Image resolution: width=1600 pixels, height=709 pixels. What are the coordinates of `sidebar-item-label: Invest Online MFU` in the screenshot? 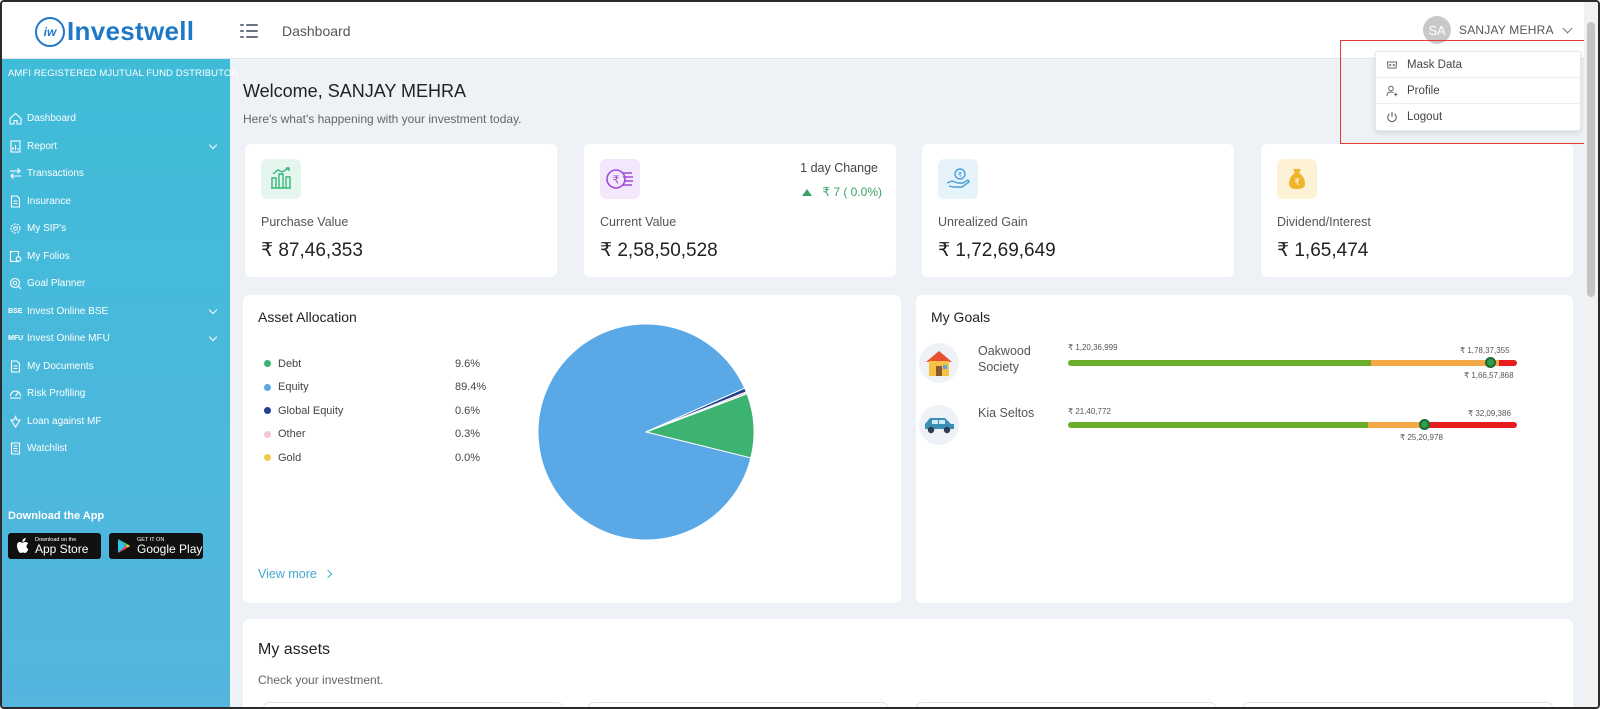 It's located at (68, 339).